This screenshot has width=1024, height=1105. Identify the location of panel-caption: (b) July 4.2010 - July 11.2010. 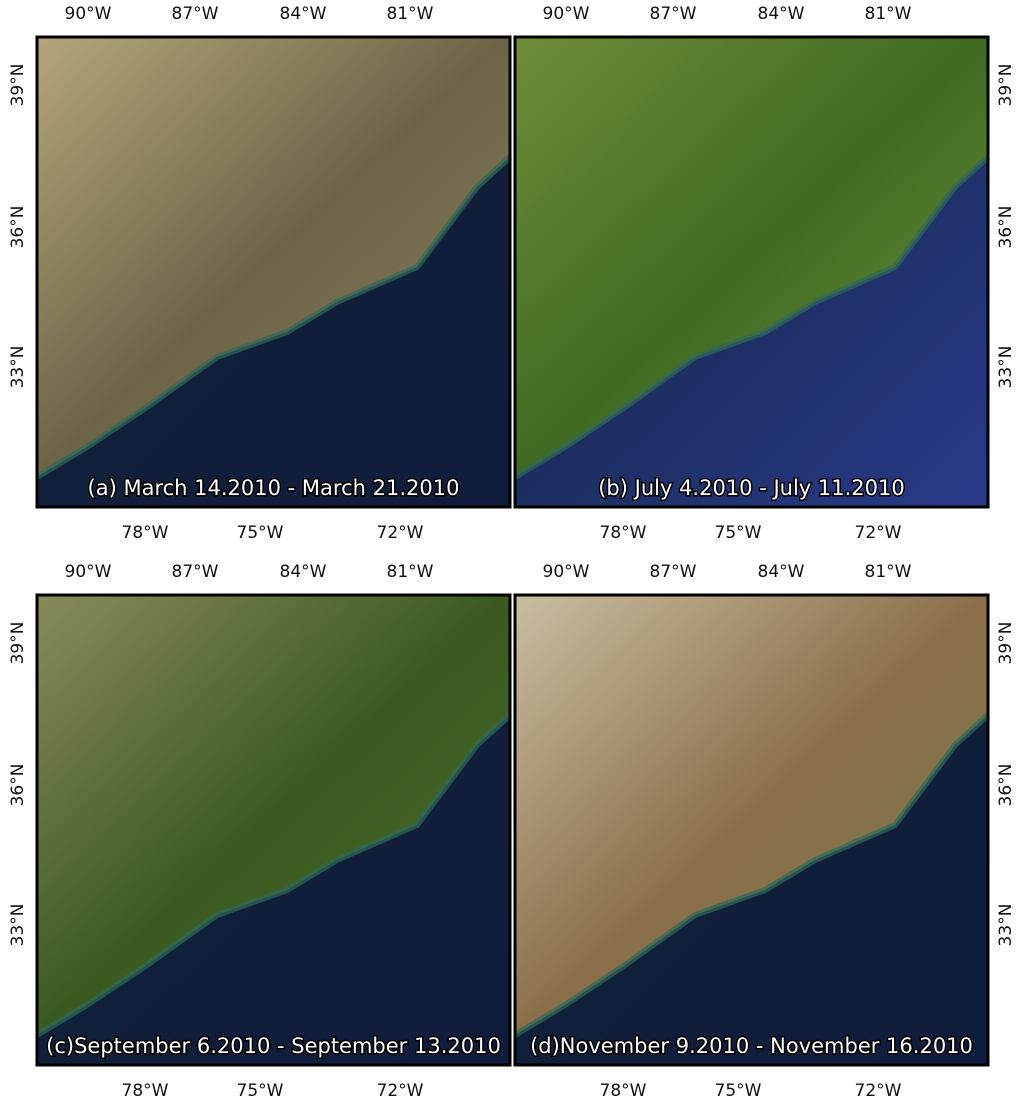
(751, 488).